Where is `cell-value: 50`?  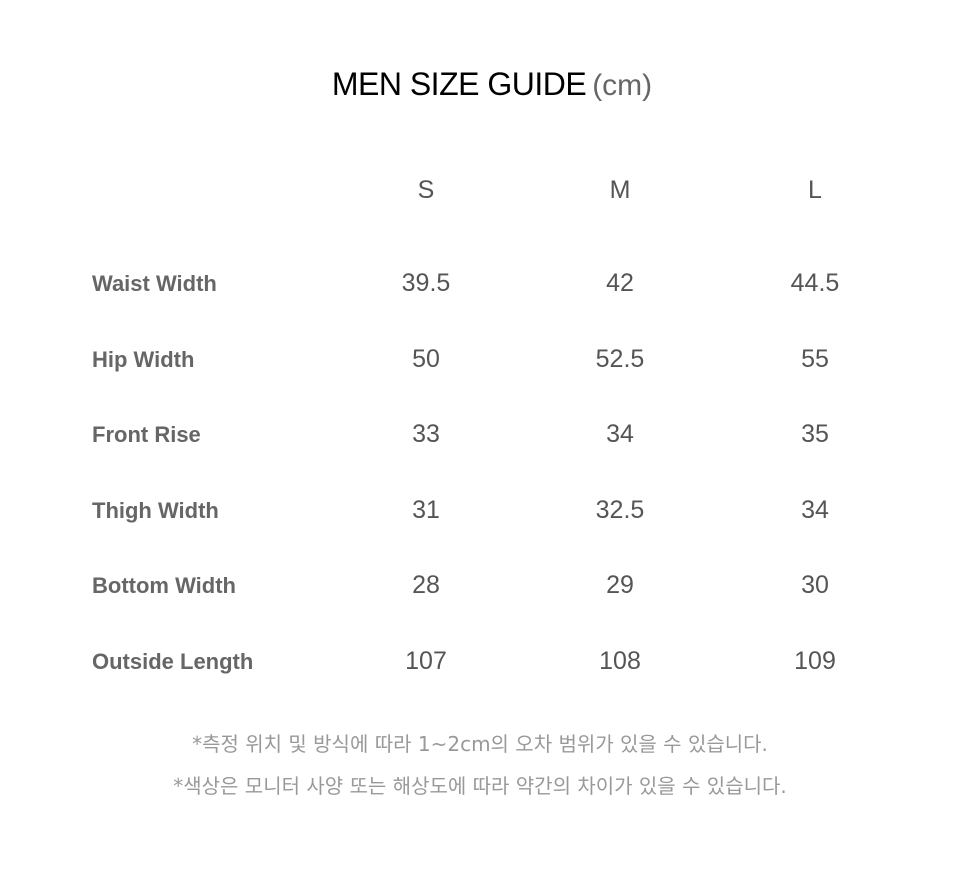
cell-value: 50 is located at coordinates (426, 358).